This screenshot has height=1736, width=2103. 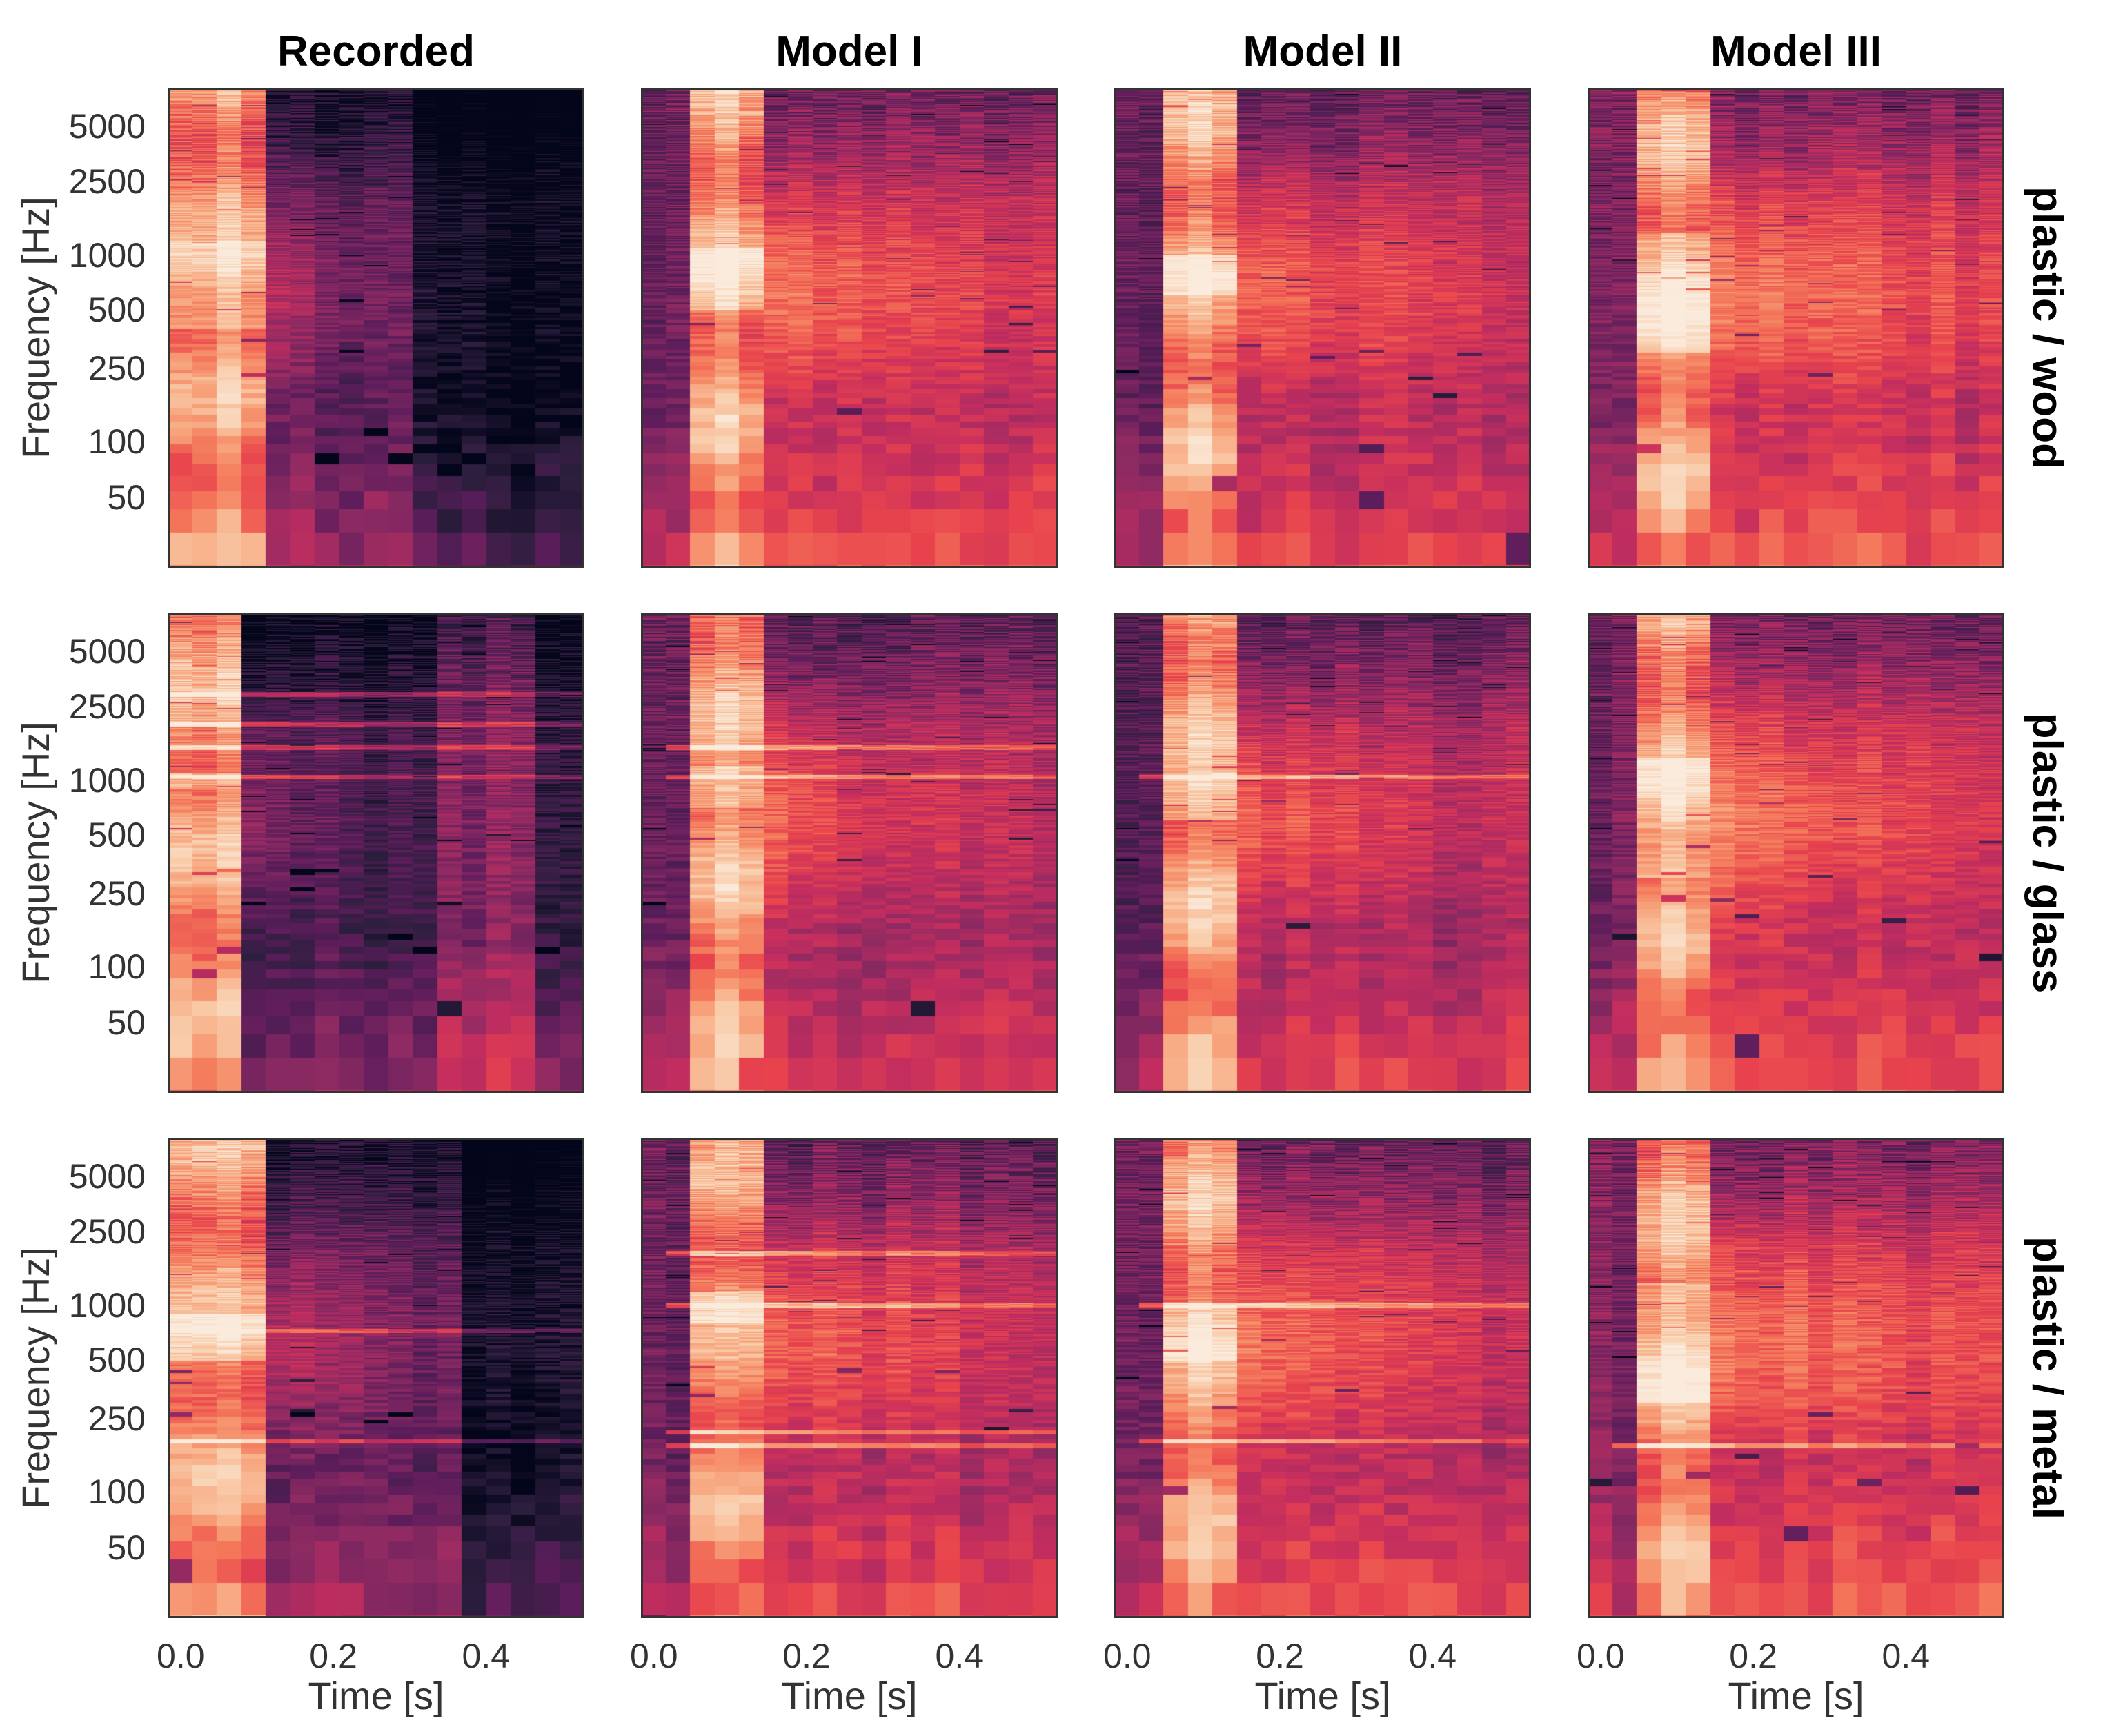 I want to click on column-title-model-i: Model I, so click(x=849, y=51).